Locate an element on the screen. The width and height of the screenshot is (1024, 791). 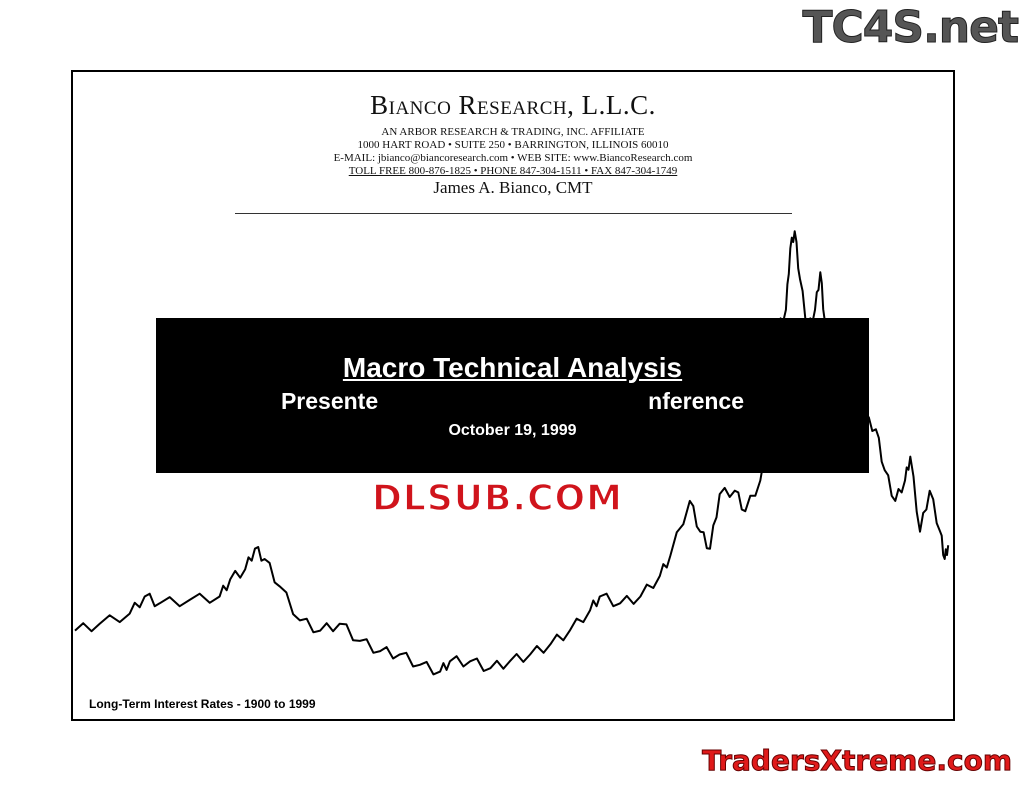
chart-caption: Long-Term Interest Rates - 1900 to 1999 is located at coordinates (202, 704).